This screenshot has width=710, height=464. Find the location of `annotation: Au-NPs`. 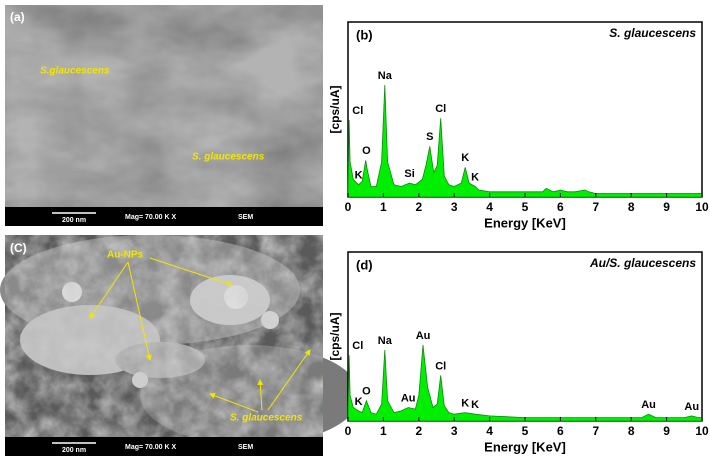

annotation: Au-NPs is located at coordinates (125, 255).